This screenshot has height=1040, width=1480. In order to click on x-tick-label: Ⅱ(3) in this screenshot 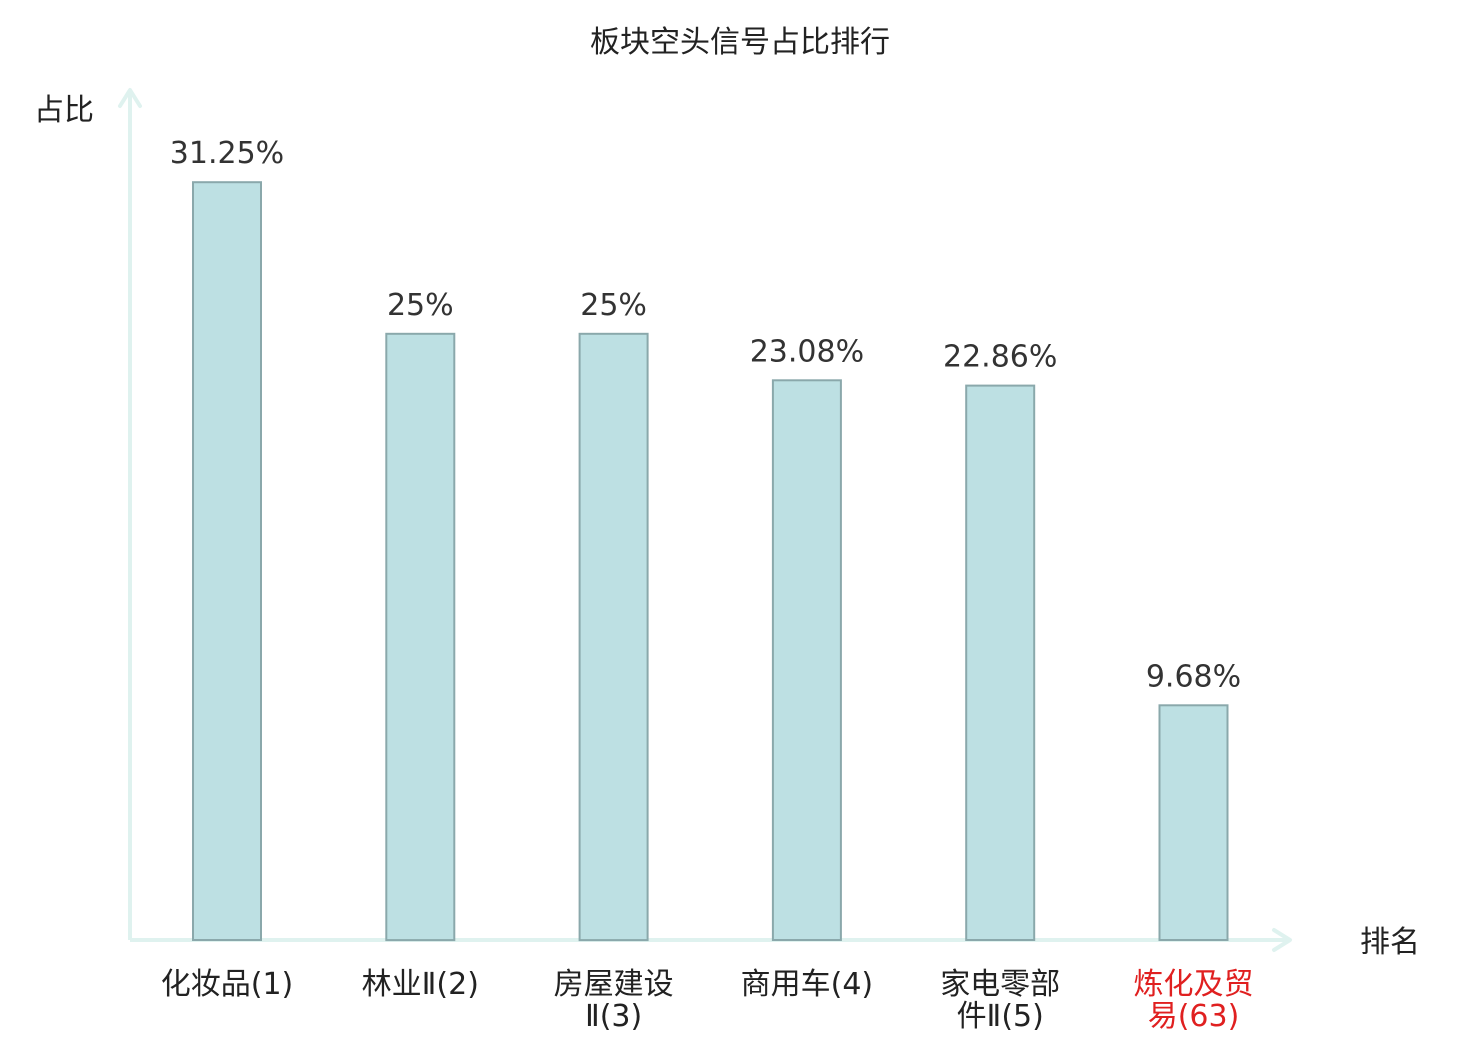, I will do `click(613, 1016)`.